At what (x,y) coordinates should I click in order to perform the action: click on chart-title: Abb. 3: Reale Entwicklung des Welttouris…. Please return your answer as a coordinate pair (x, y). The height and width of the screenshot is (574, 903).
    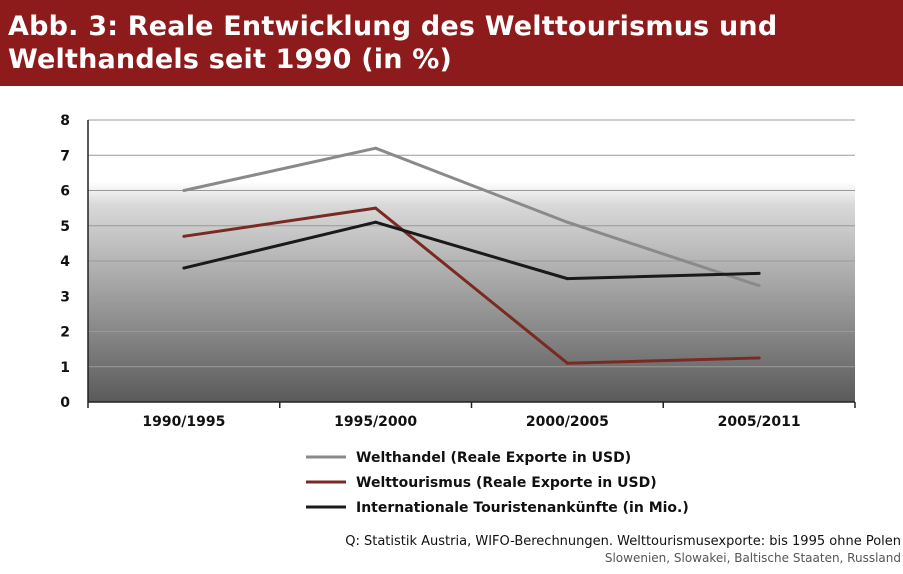
    Looking at the image, I should click on (393, 43).